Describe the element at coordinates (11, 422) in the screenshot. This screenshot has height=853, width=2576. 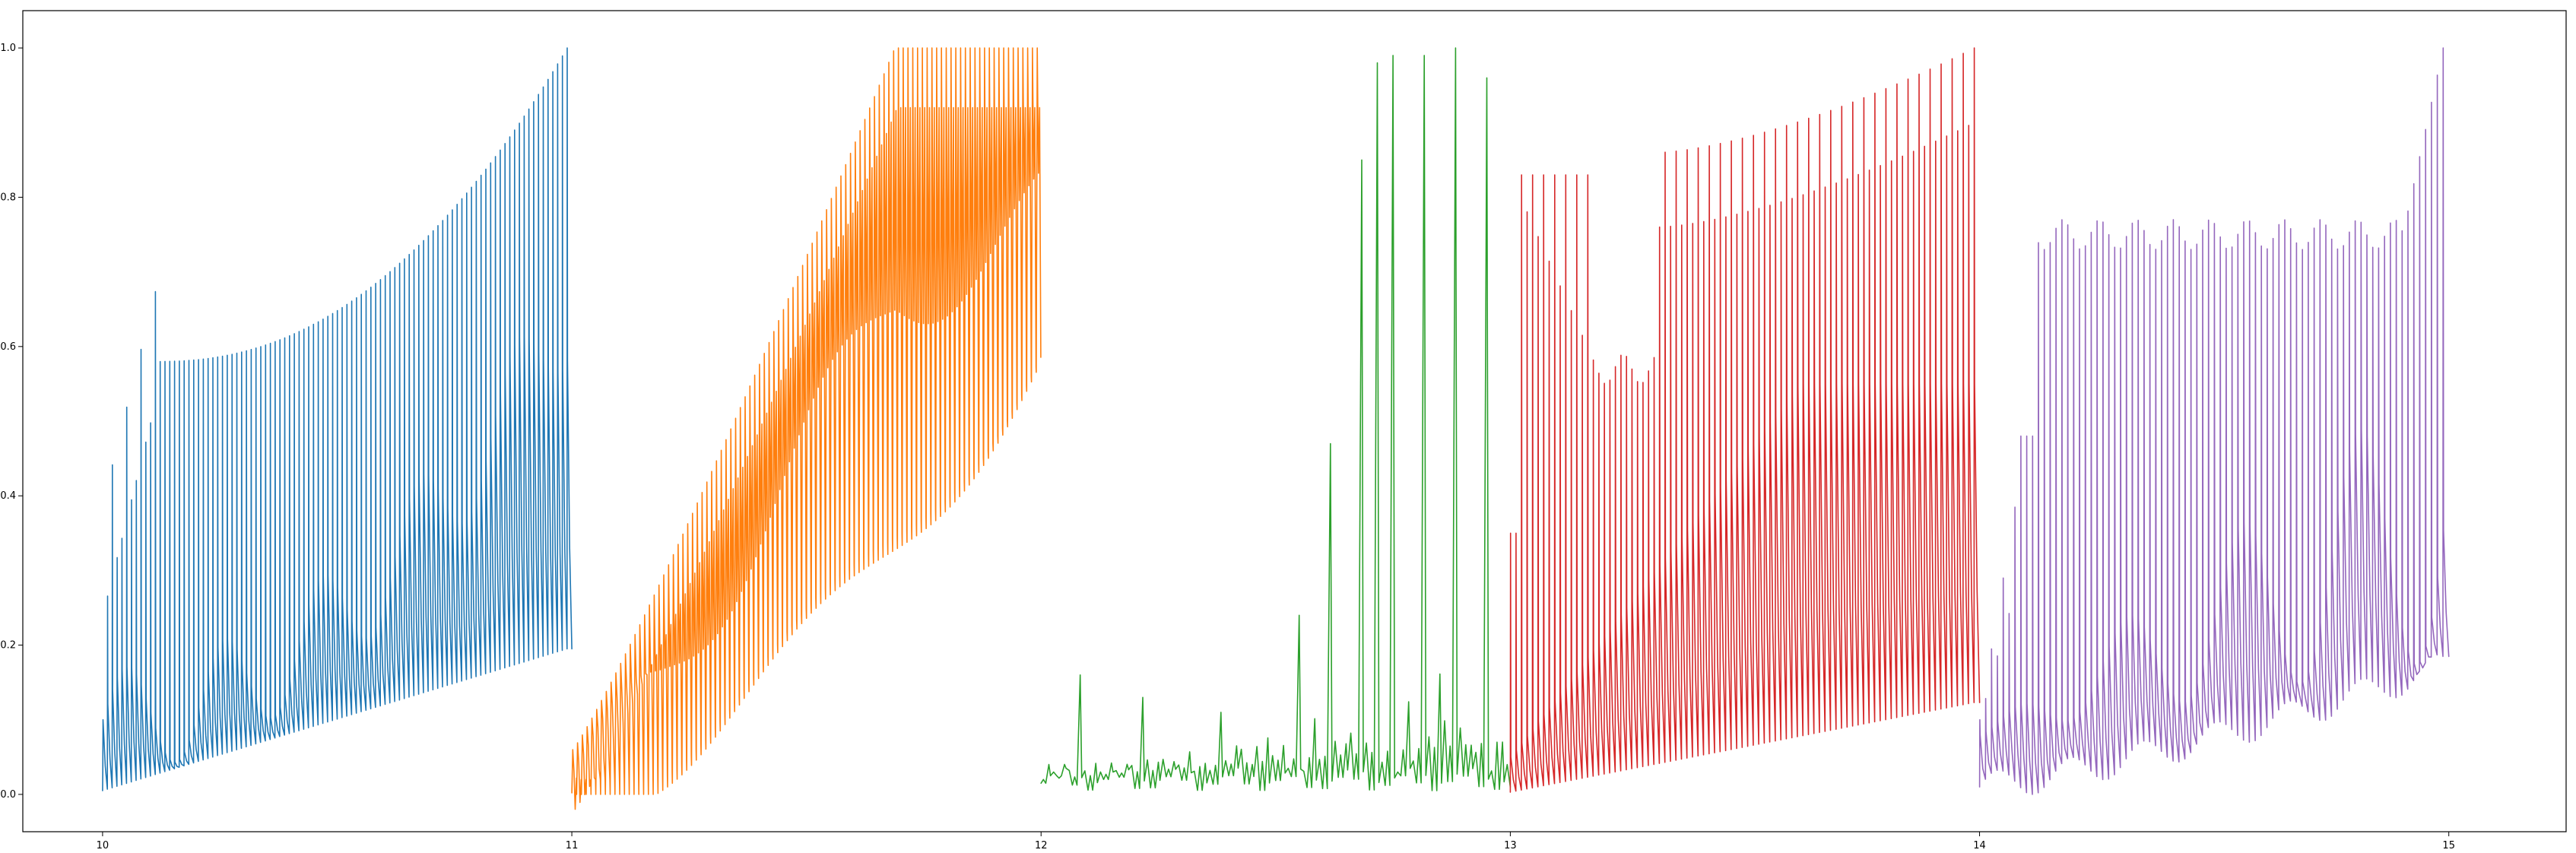
I see `y-axis-ticks: 0.0 0.2 0.4 0.6 0.8 1.0` at that location.